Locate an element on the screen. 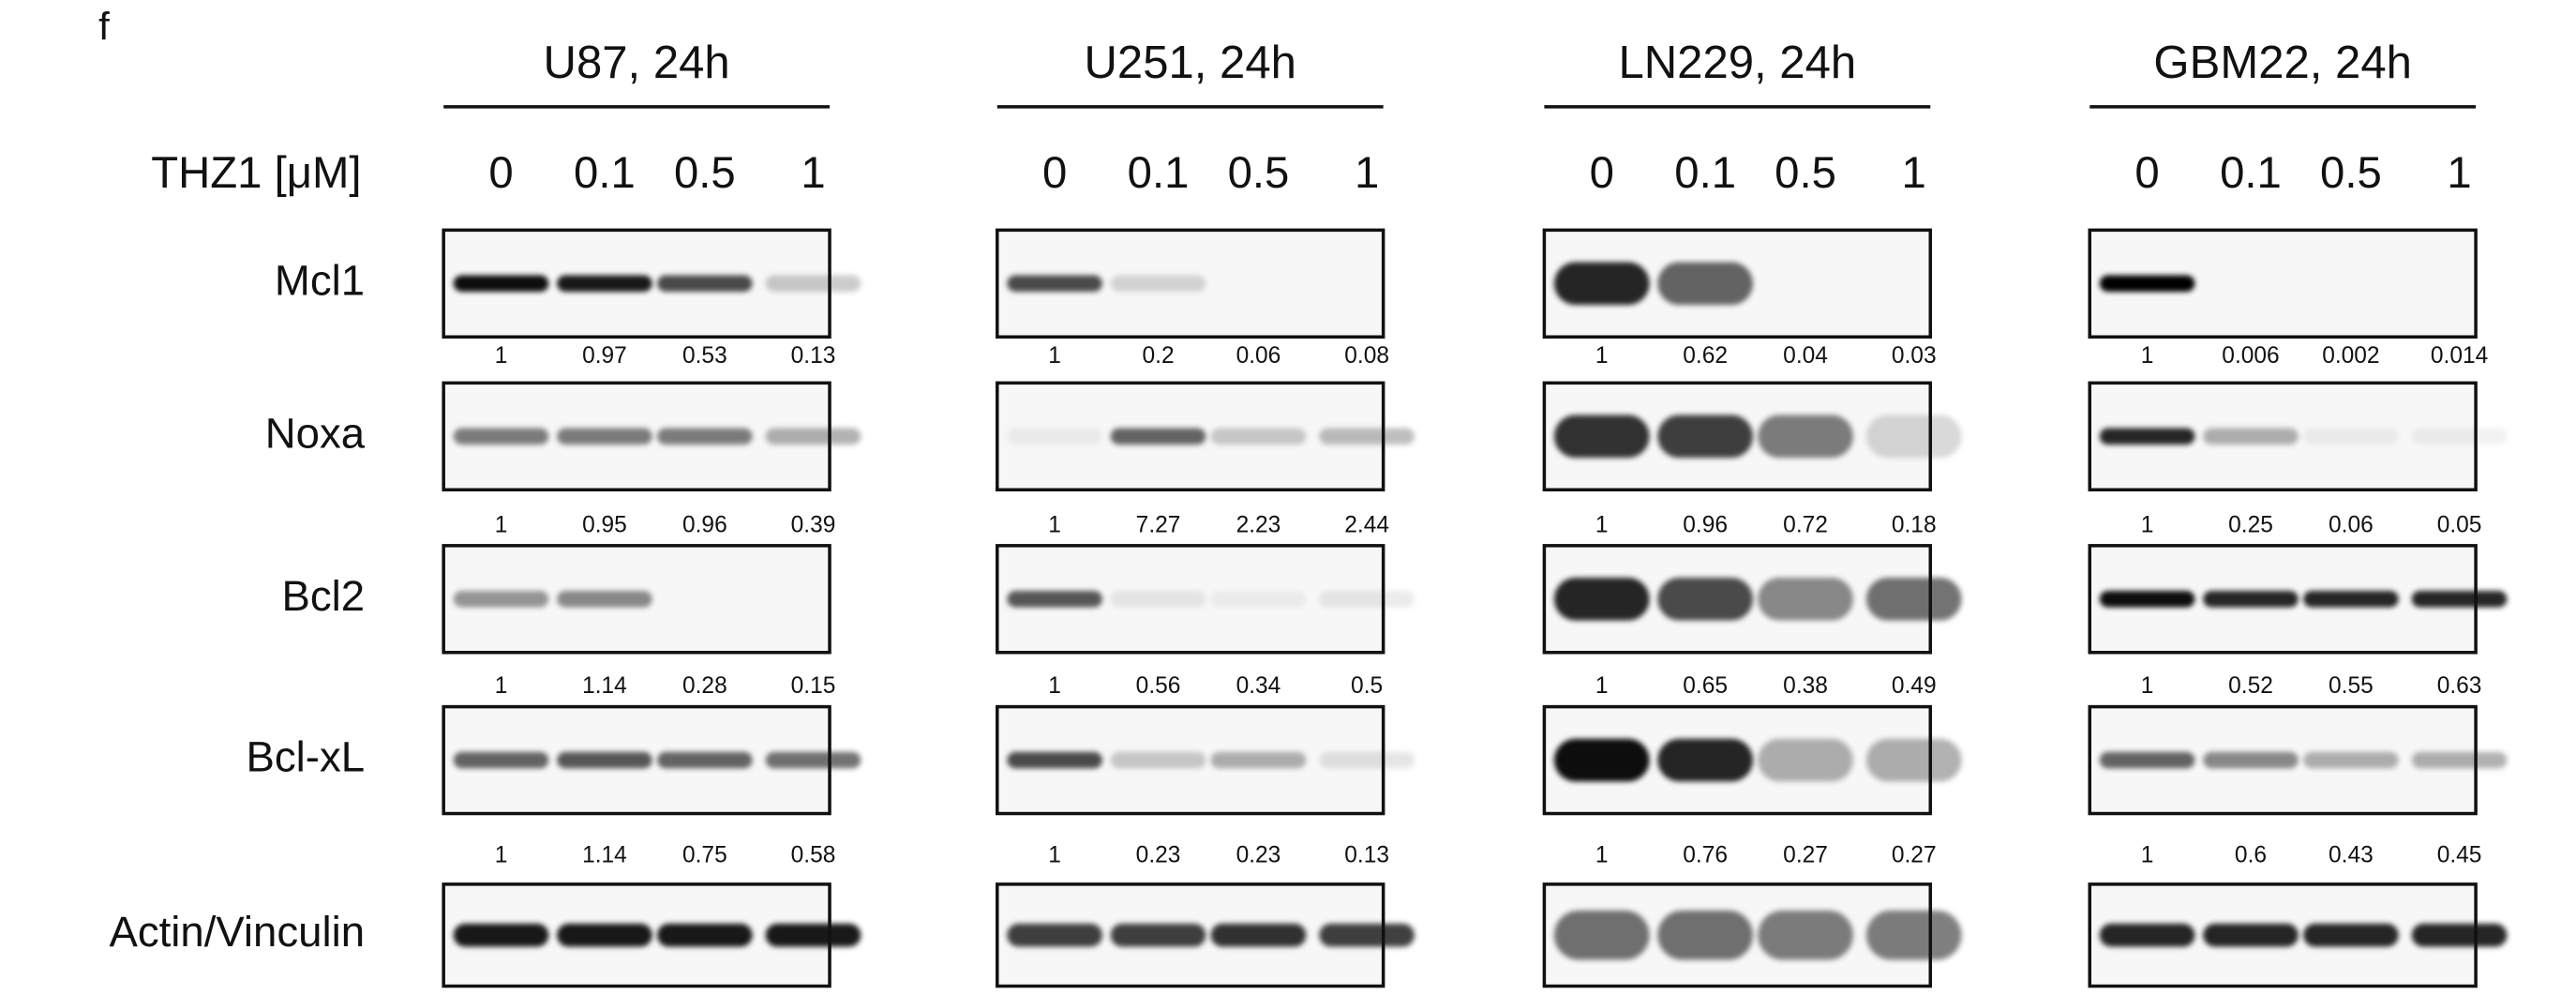  quantification: 0.6 is located at coordinates (2251, 855).